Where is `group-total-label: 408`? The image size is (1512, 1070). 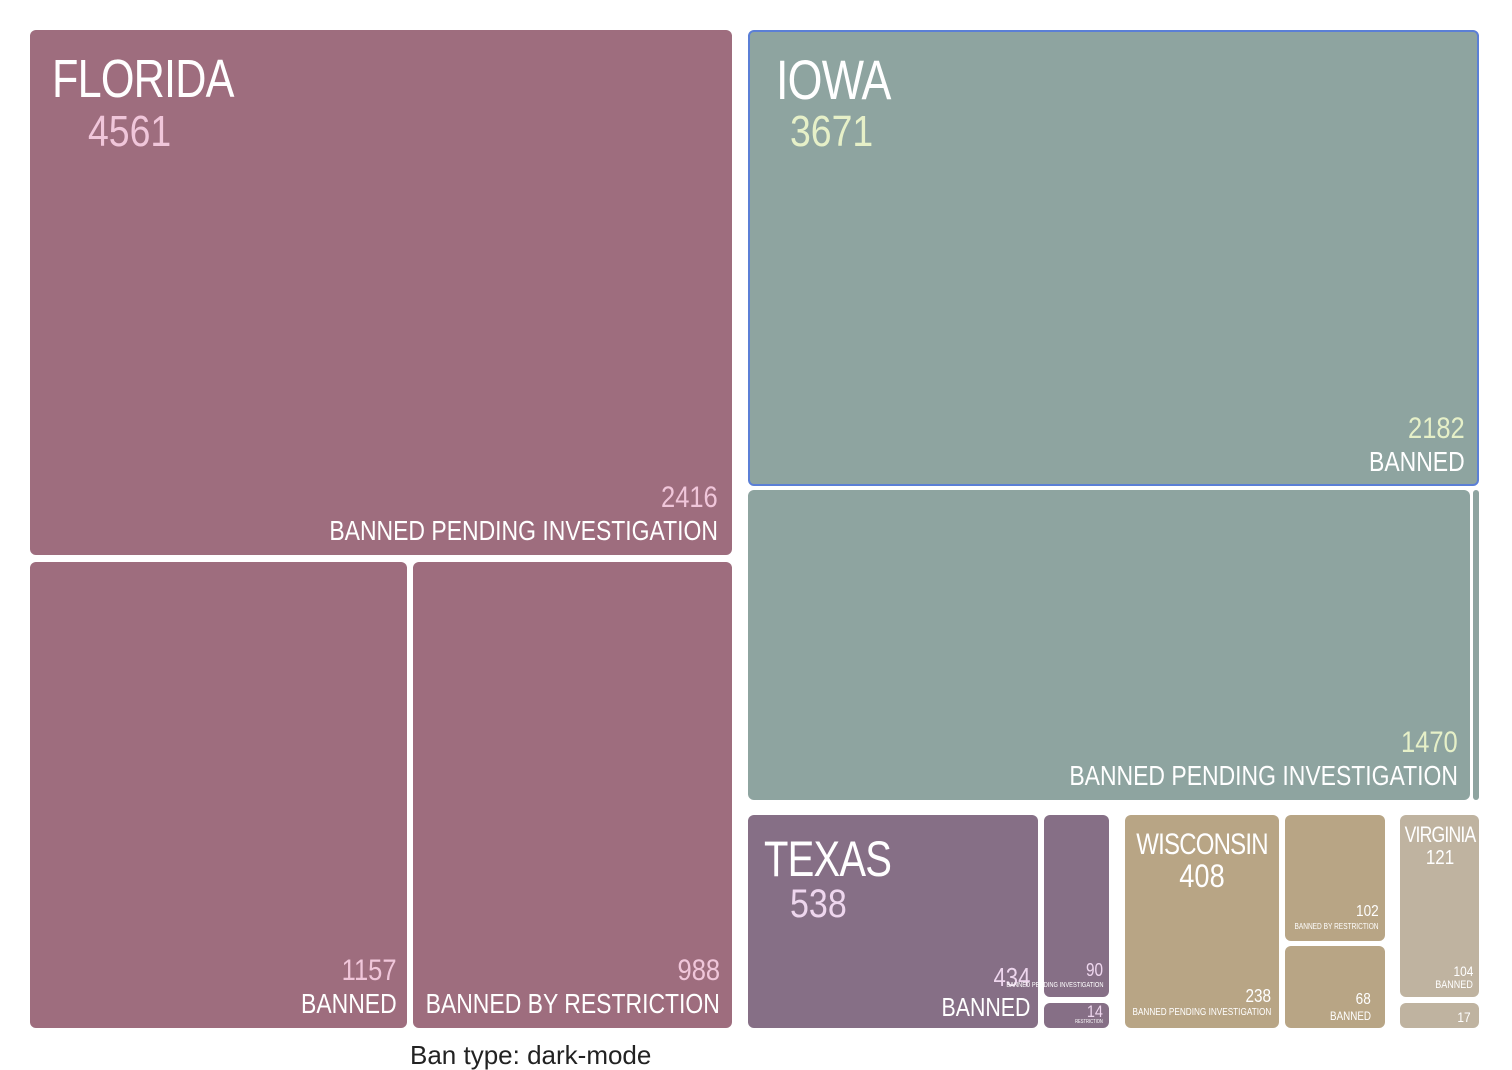
group-total-label: 408 is located at coordinates (1202, 876).